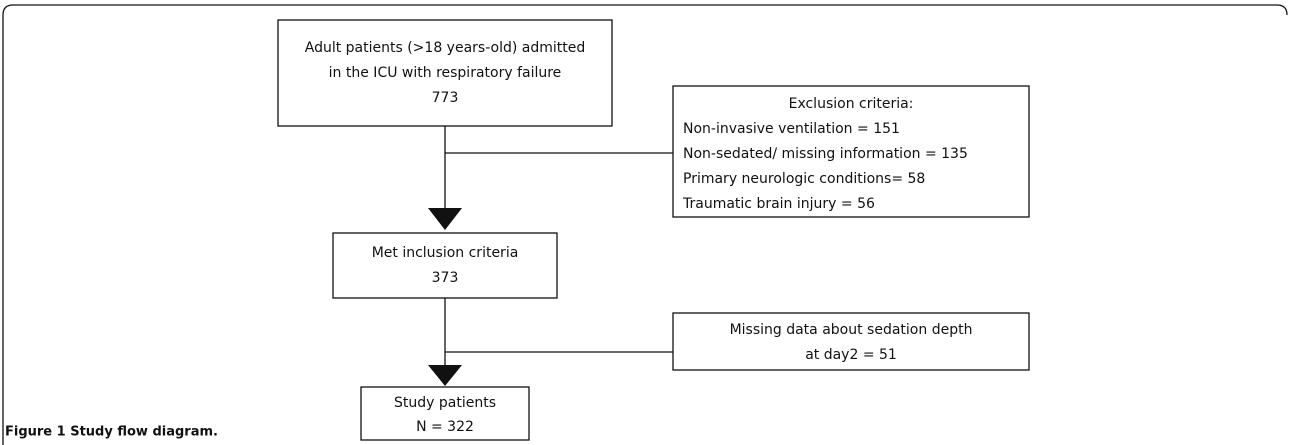  Describe the element at coordinates (445, 98) in the screenshot. I see `node-text: 773` at that location.